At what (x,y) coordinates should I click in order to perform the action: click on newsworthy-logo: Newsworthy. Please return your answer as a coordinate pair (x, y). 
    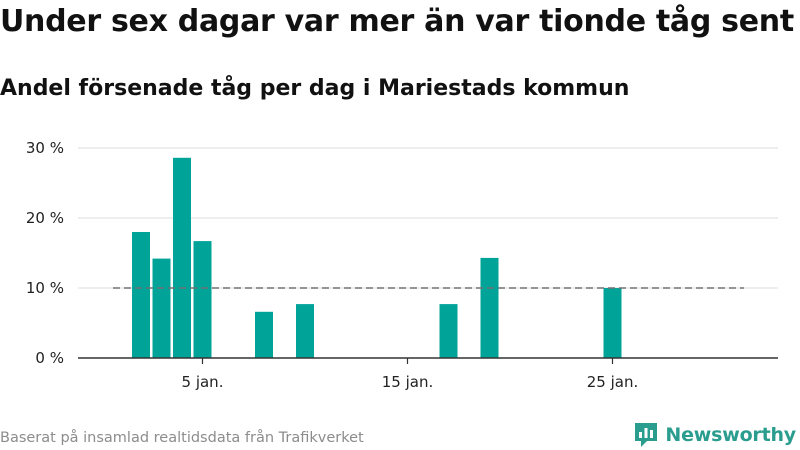
    Looking at the image, I should click on (714, 435).